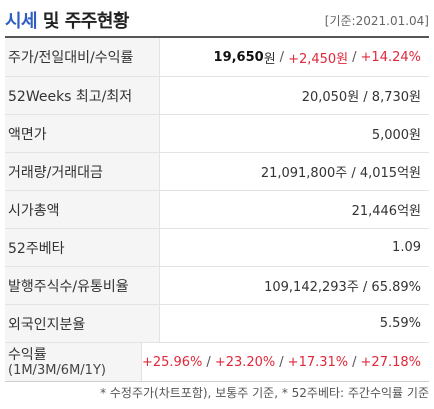 Image resolution: width=434 pixels, height=409 pixels. Describe the element at coordinates (386, 211) in the screenshot. I see `row-value: 21,446억원` at that location.